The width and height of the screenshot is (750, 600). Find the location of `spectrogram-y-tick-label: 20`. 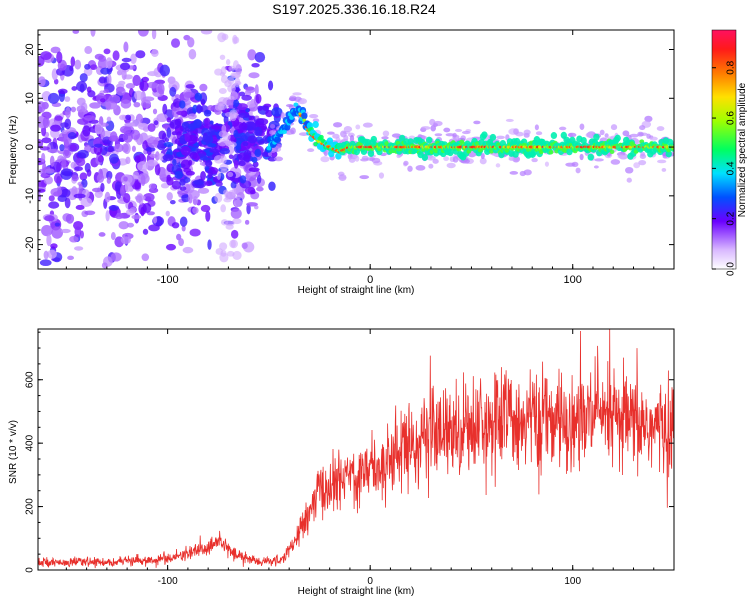

spectrogram-y-tick-label: 20 is located at coordinates (30, 49).